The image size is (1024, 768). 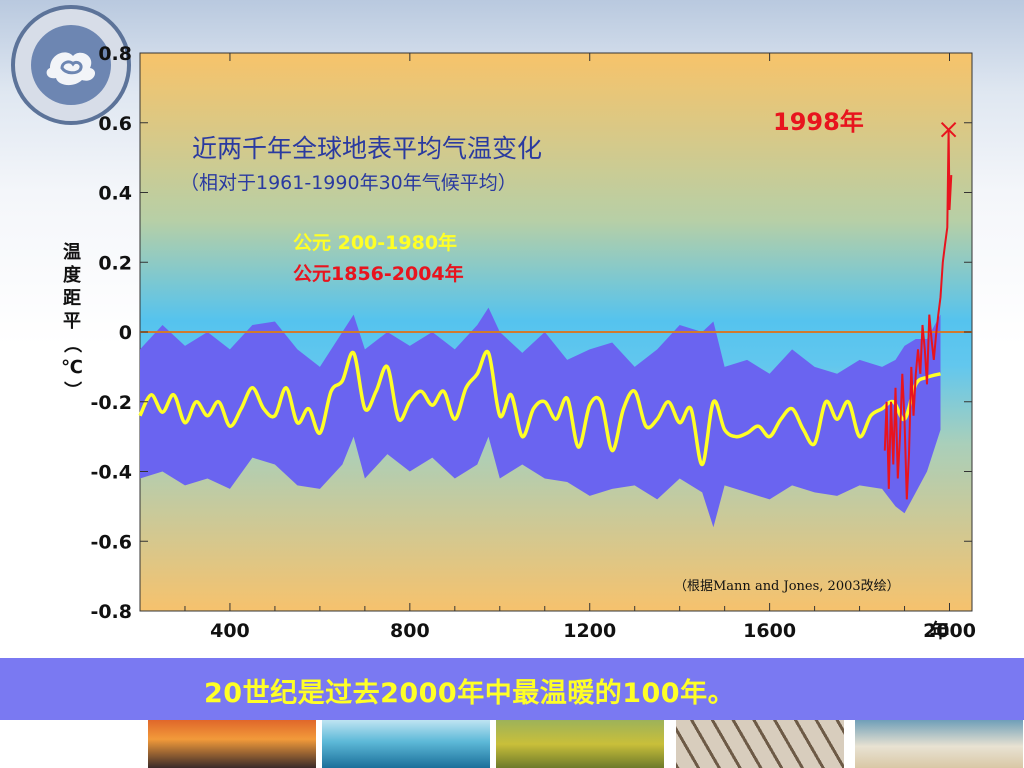 What do you see at coordinates (378, 273) in the screenshot?
I see `legend-label-red: 公元1856-2004年` at bounding box center [378, 273].